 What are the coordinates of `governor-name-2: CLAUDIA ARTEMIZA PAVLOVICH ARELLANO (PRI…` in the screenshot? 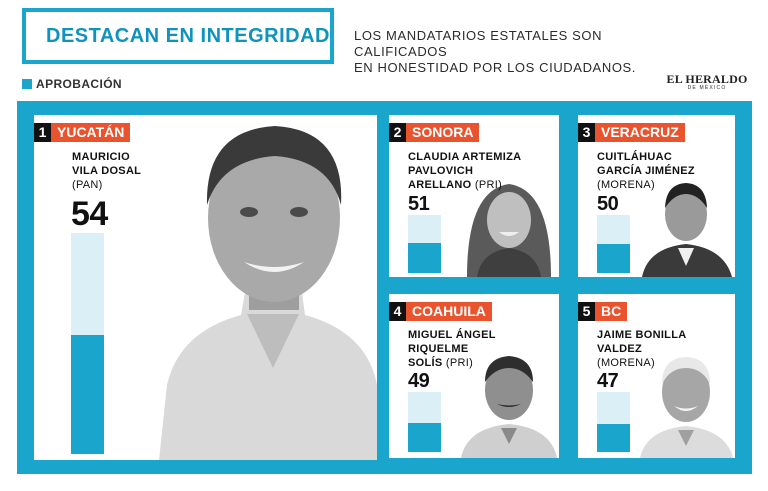 It's located at (464, 171).